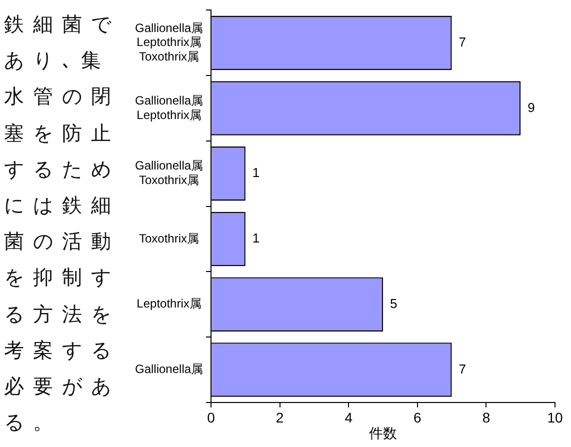 This screenshot has height=447, width=571. What do you see at coordinates (486, 418) in the screenshot?
I see `x-tick-label: 8` at bounding box center [486, 418].